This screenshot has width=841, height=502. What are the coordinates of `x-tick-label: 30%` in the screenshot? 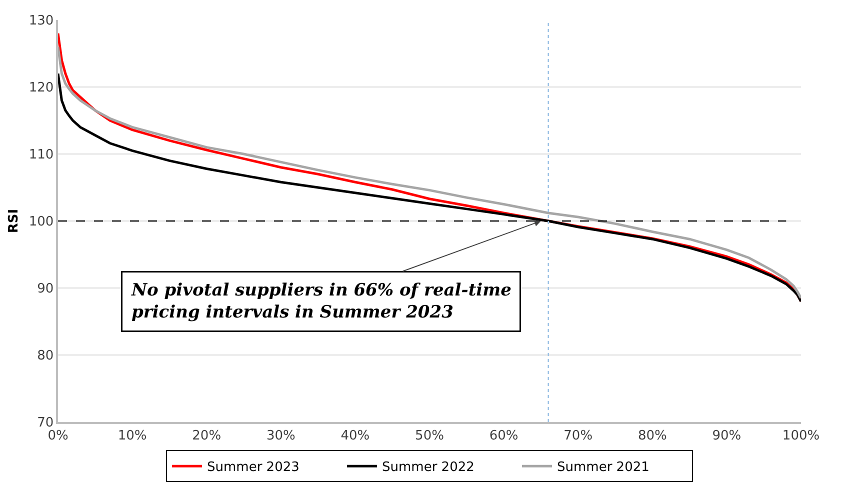 It's located at (281, 436).